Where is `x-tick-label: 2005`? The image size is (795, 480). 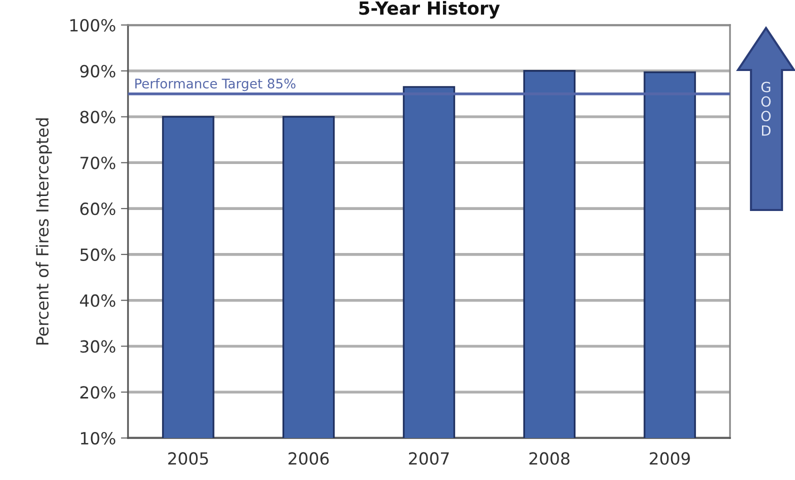
x-tick-label: 2005 is located at coordinates (188, 458).